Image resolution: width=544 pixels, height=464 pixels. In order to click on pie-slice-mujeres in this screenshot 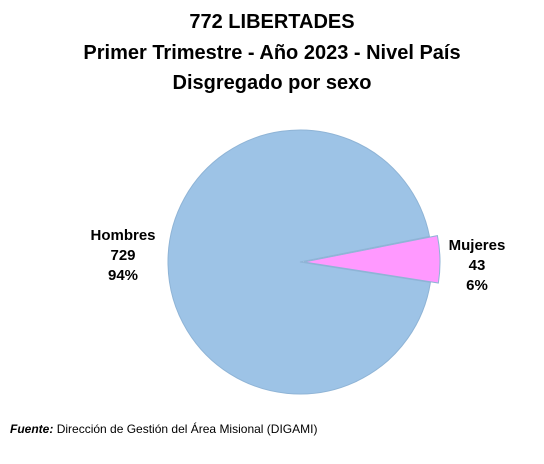, I will do `click(372, 259)`.